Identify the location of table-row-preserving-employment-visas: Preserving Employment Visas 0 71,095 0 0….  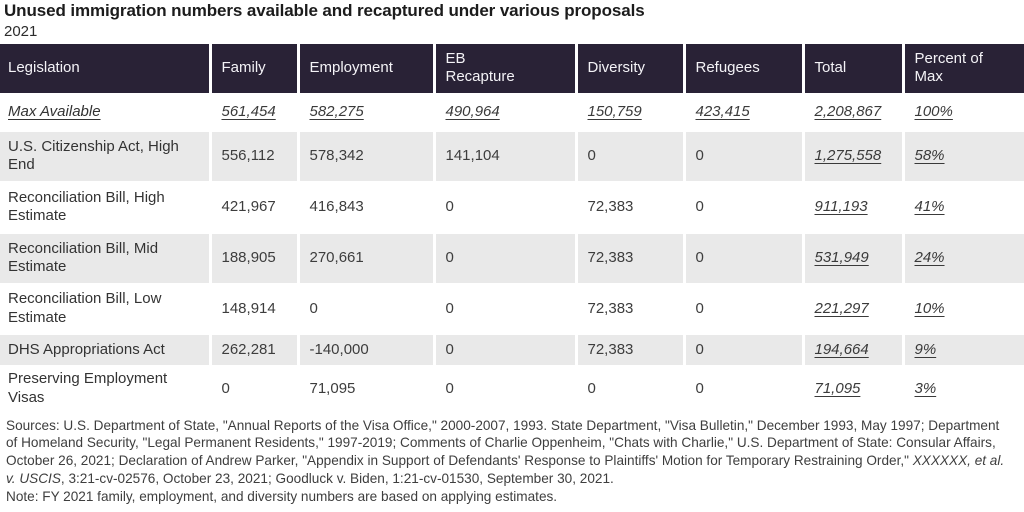
(512, 388).